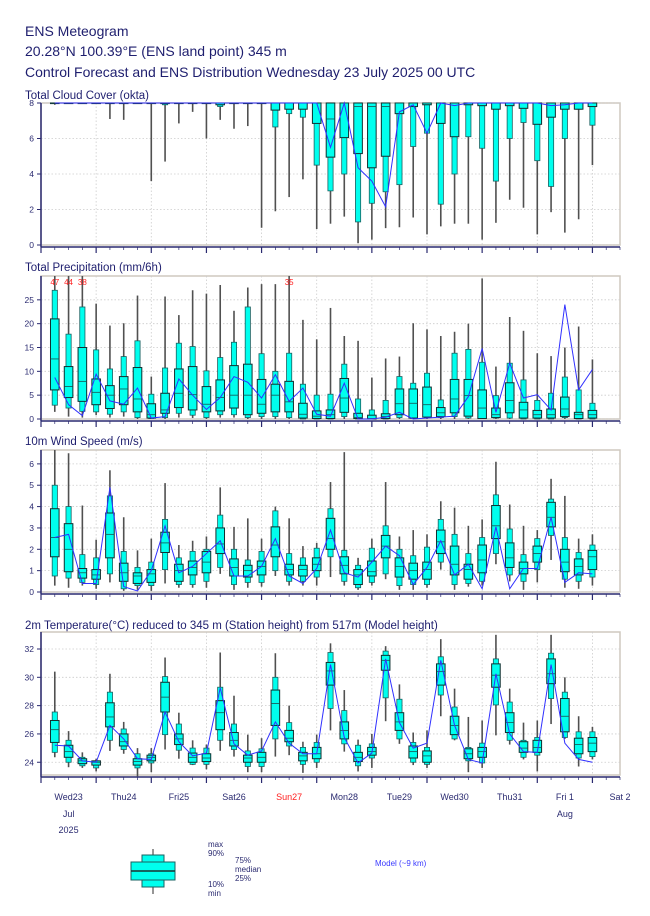 This screenshot has width=650, height=916. What do you see at coordinates (31, 549) in the screenshot?
I see `y-tick-label: 2` at bounding box center [31, 549].